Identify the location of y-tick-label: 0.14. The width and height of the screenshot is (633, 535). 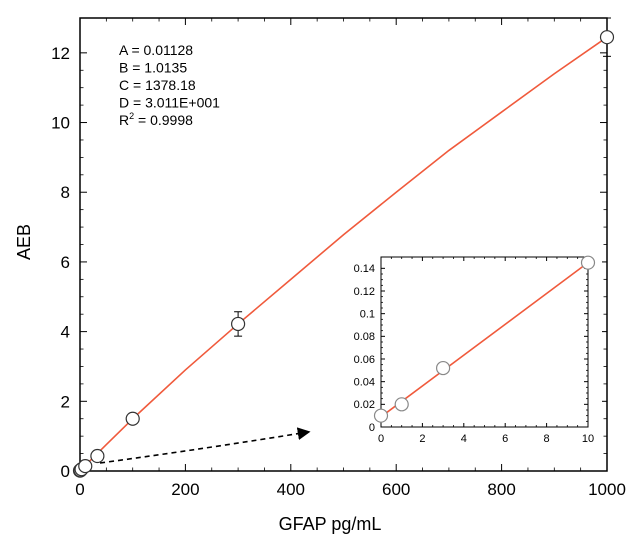
(364, 269).